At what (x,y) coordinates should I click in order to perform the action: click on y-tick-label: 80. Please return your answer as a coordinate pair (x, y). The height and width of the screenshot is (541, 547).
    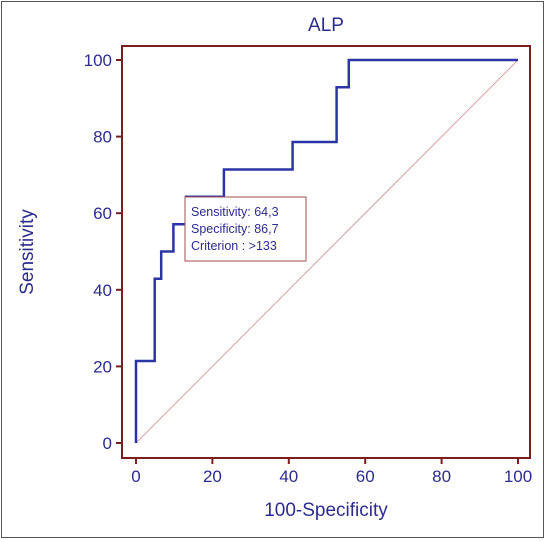
    Looking at the image, I should click on (102, 137).